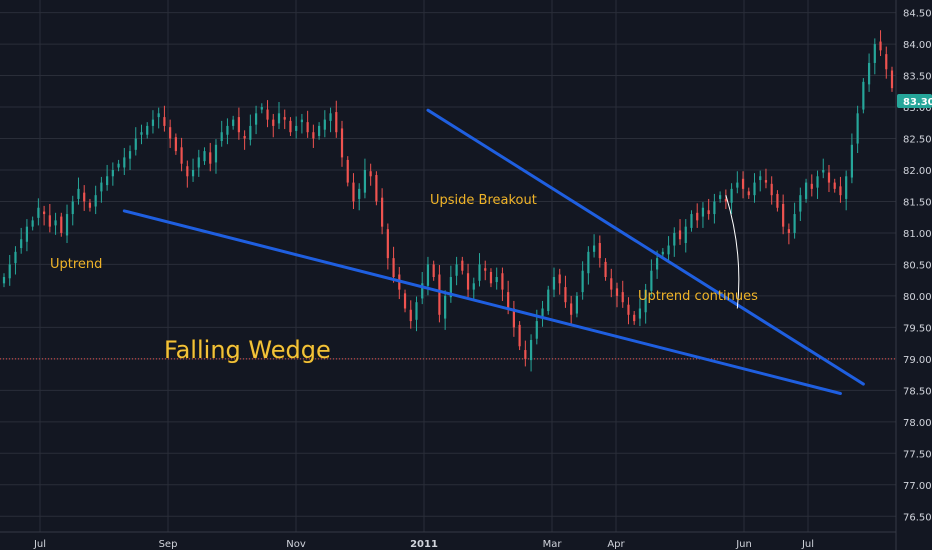  I want to click on x-tick-label: Sep, so click(168, 544).